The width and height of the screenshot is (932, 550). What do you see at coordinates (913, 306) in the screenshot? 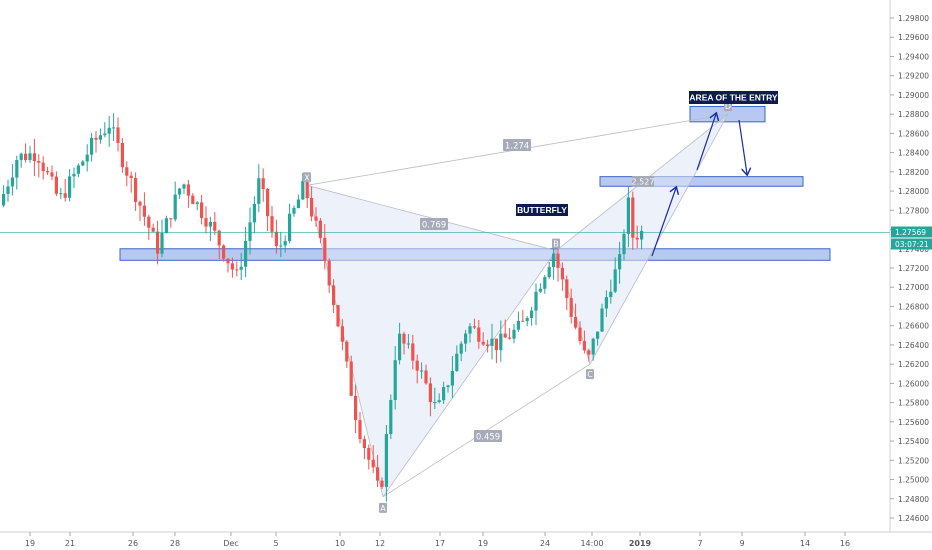
I see `y-tick-label: 1.26800` at bounding box center [913, 306].